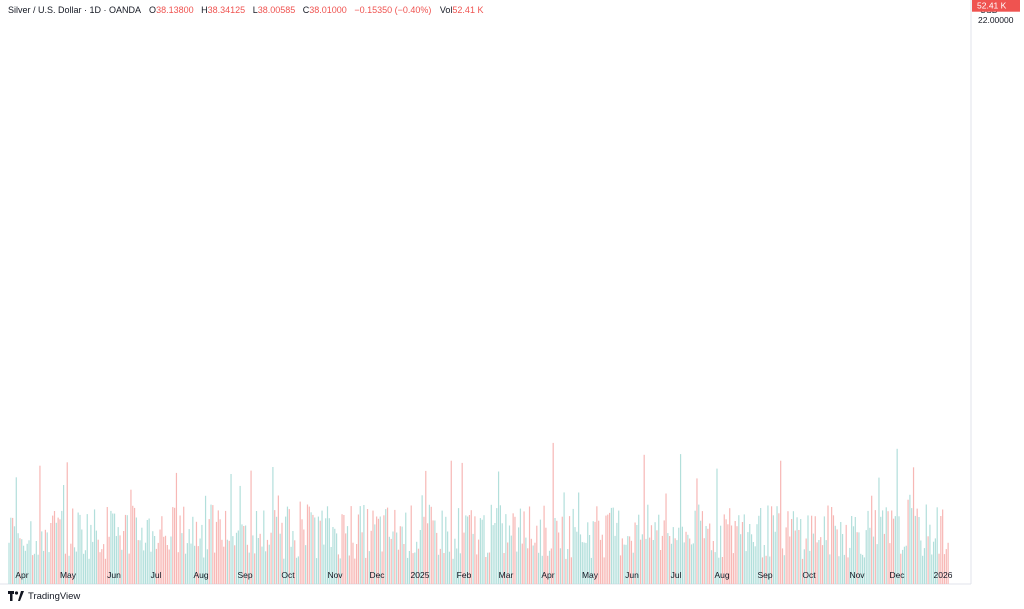 The image size is (1024, 609). What do you see at coordinates (277, 10) in the screenshot?
I see `legend-l-value: 38.00585` at bounding box center [277, 10].